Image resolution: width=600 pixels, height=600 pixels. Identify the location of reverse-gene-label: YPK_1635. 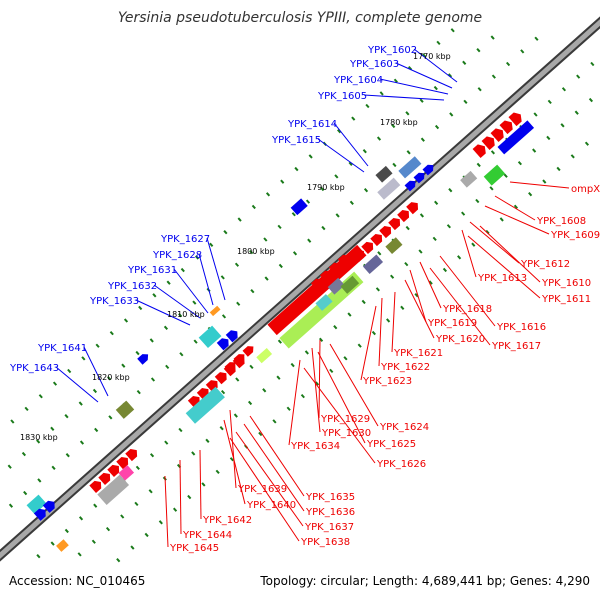
(330, 497).